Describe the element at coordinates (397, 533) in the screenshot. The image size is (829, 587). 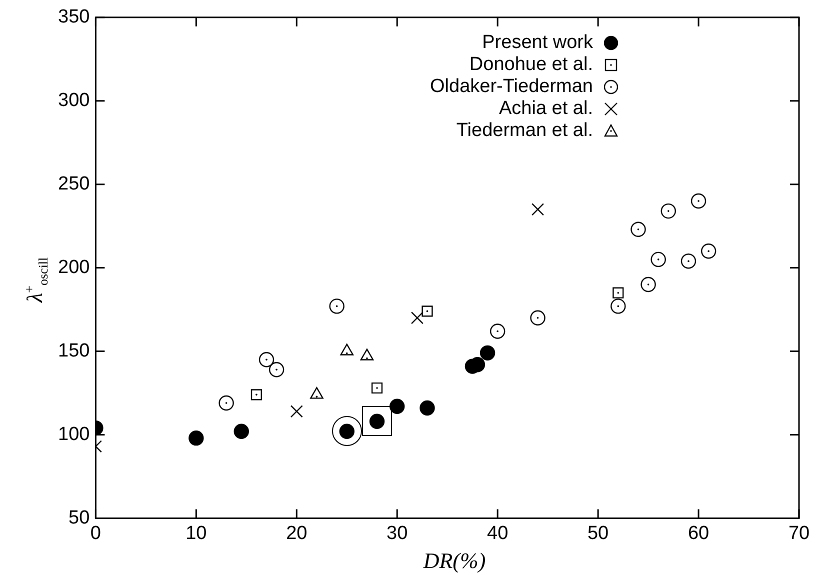
I see `x-tick-label: 30` at that location.